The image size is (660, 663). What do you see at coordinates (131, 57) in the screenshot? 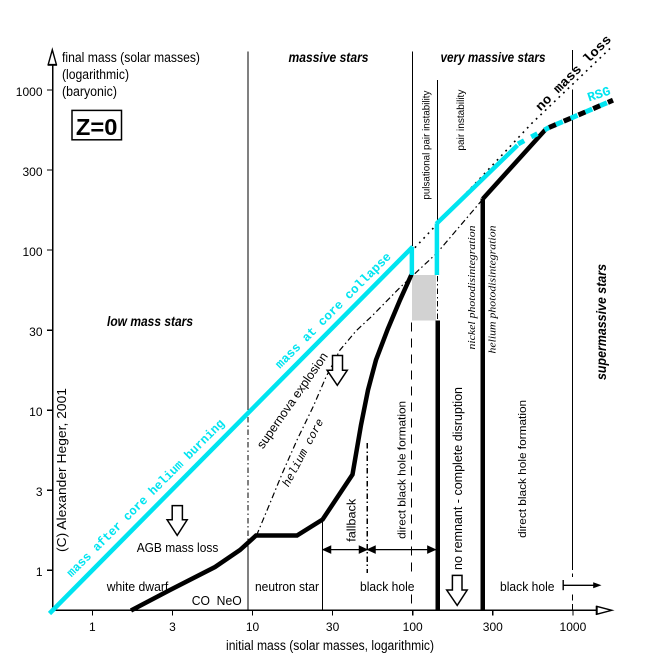
I see `svg-text: final mass (solar masses)` at bounding box center [131, 57].